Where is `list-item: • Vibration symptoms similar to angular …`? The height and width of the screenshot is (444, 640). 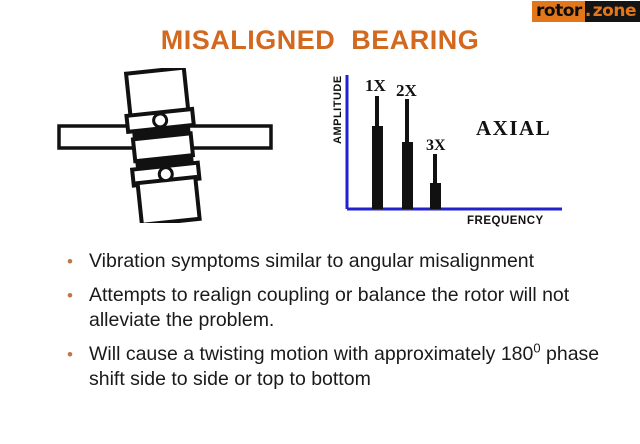
list-item: • Vibration symptoms similar to angular … is located at coordinates (334, 262).